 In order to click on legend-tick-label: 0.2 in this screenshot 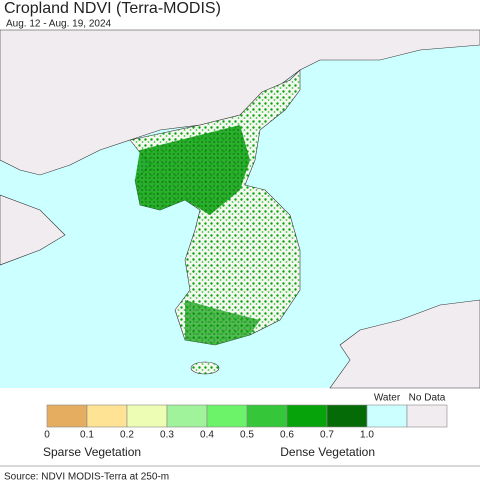, I will do `click(127, 435)`.